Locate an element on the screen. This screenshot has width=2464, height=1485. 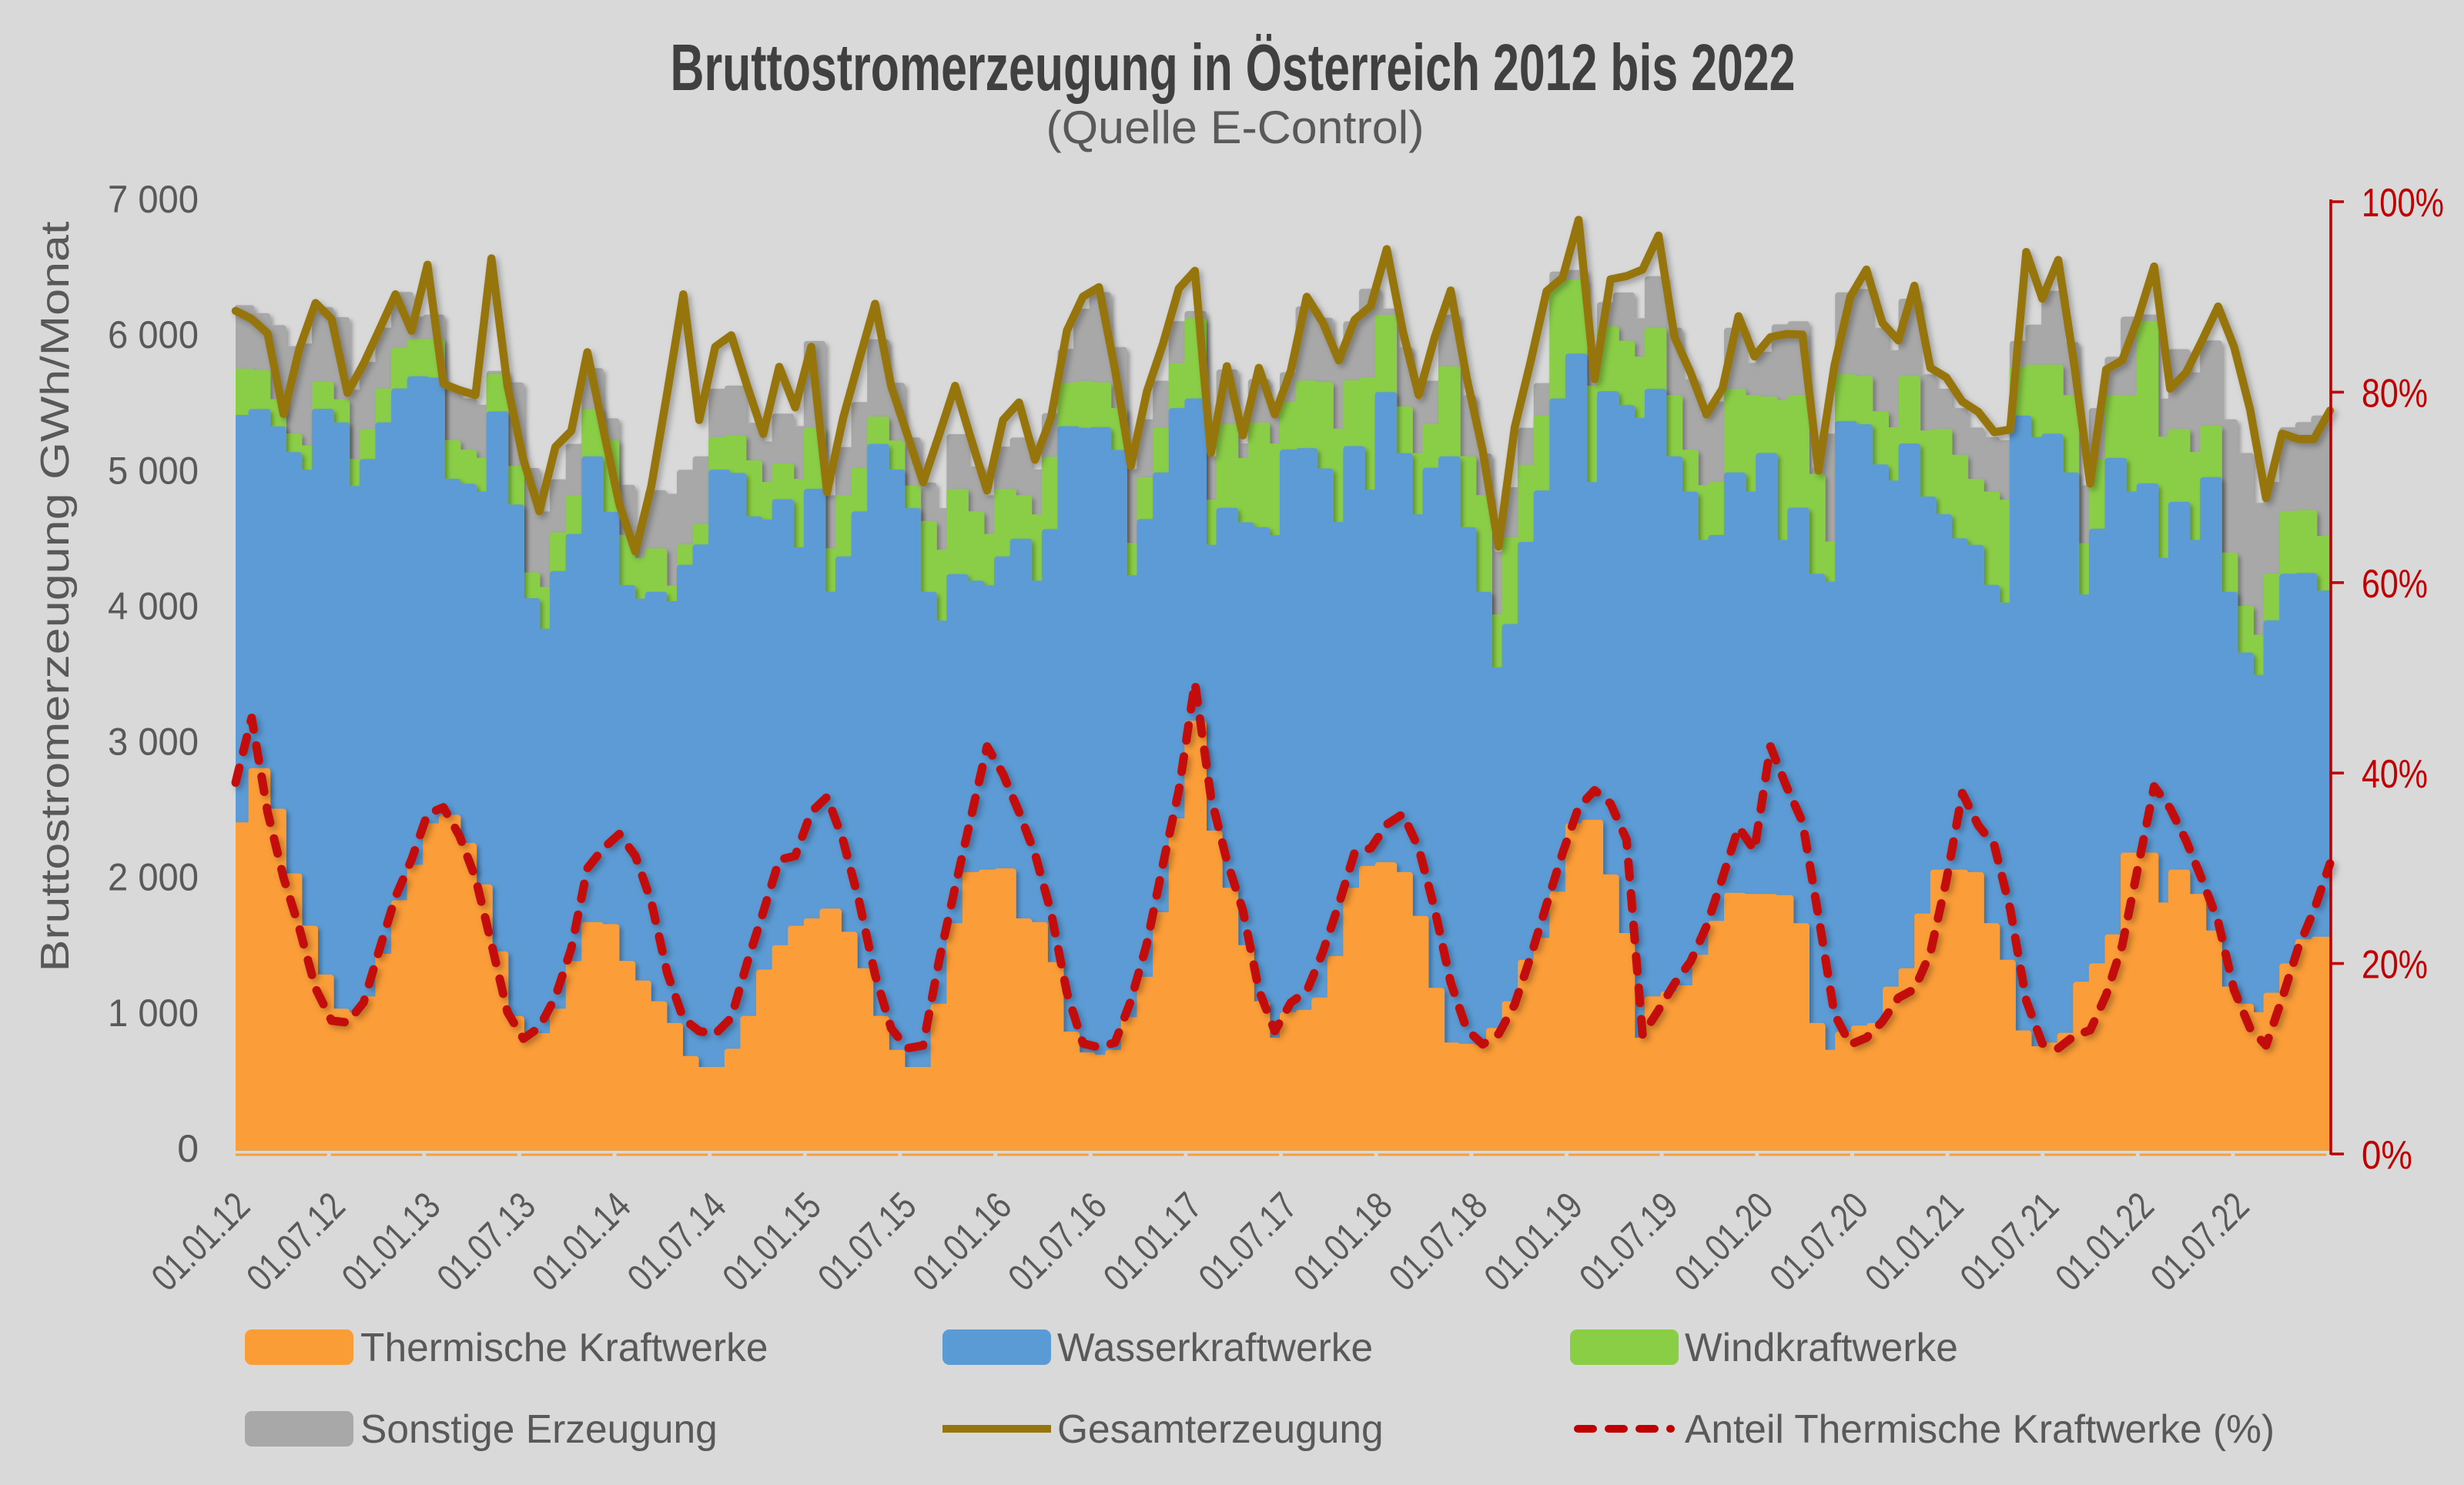
svg-text: 60% is located at coordinates (2395, 584).